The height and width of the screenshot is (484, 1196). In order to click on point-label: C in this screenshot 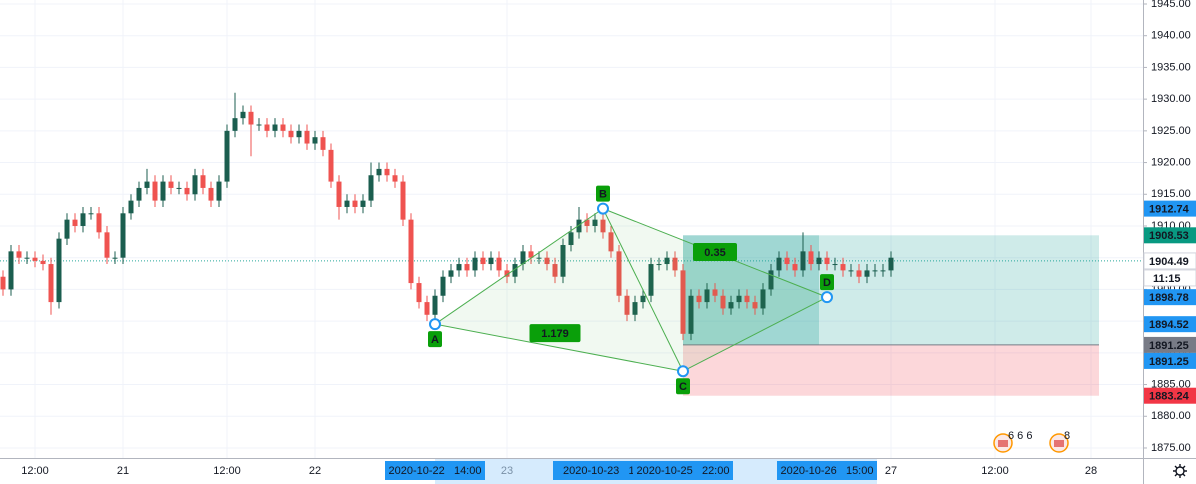, I will do `click(683, 387)`.